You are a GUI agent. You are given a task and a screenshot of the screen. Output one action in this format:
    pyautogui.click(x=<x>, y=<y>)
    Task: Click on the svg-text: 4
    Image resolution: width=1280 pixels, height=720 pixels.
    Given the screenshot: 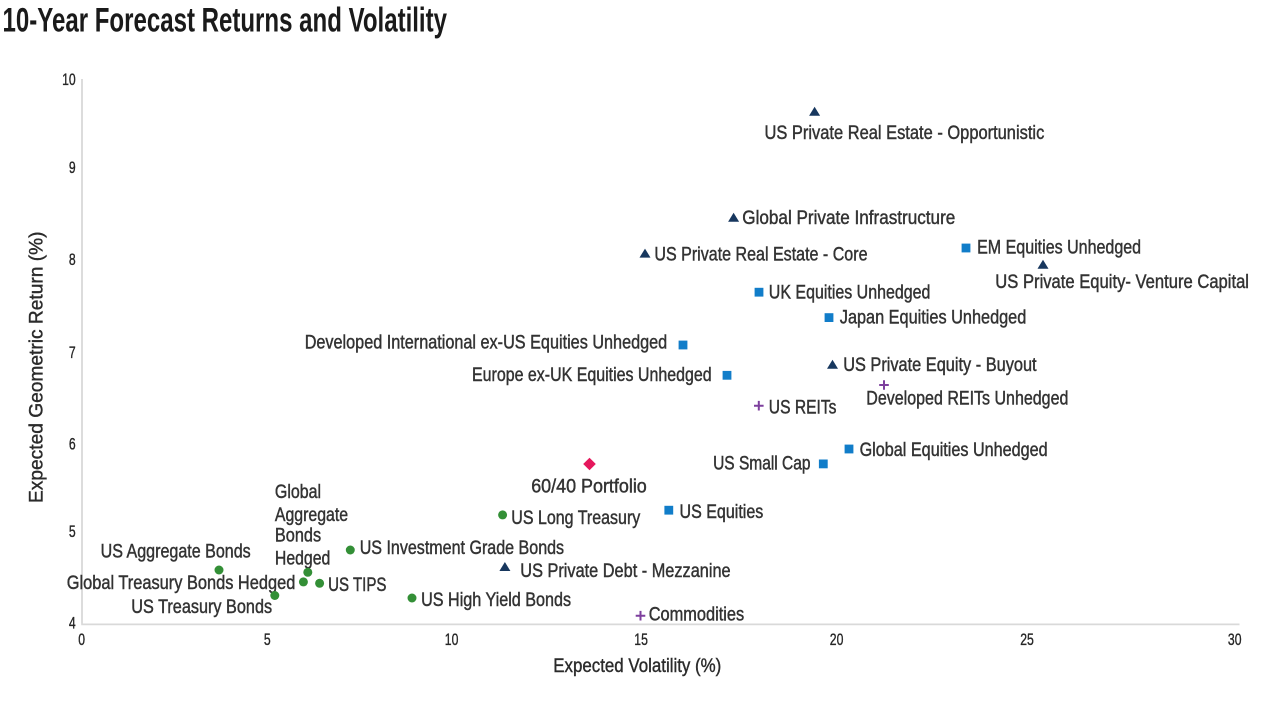 What is the action you would take?
    pyautogui.click(x=72, y=624)
    